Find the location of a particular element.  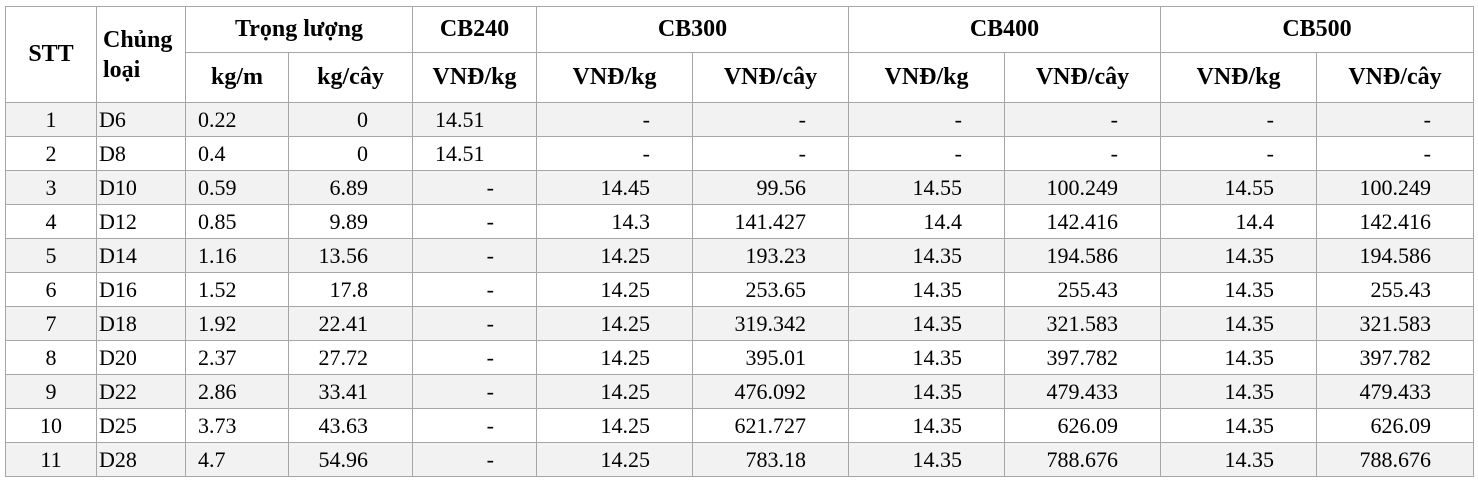

cell-cb300-vnd-cay: 395.01 is located at coordinates (770, 357).